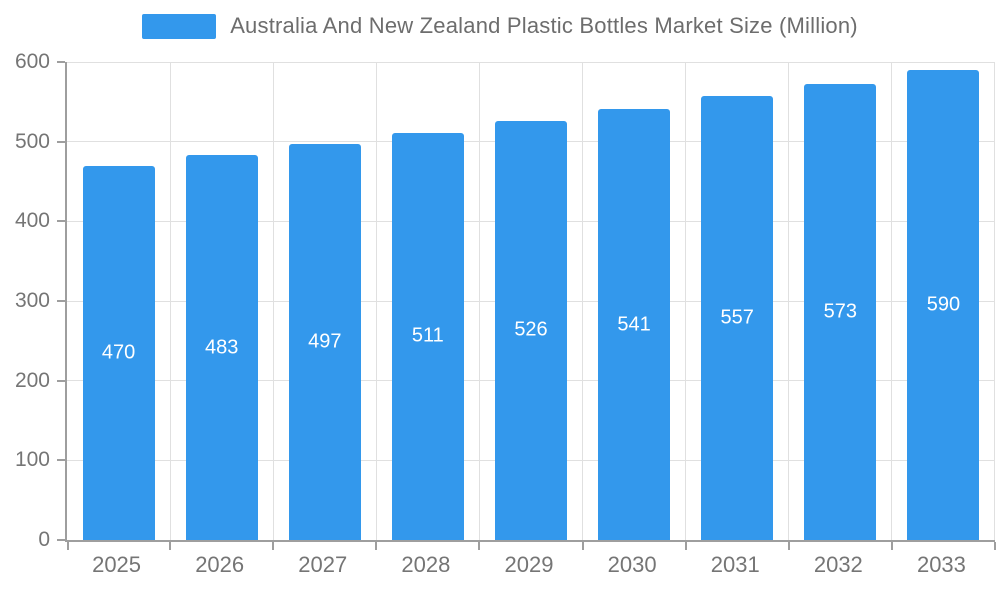 The width and height of the screenshot is (1000, 600). Describe the element at coordinates (426, 564) in the screenshot. I see `x-axis-tick-label: 2028` at that location.